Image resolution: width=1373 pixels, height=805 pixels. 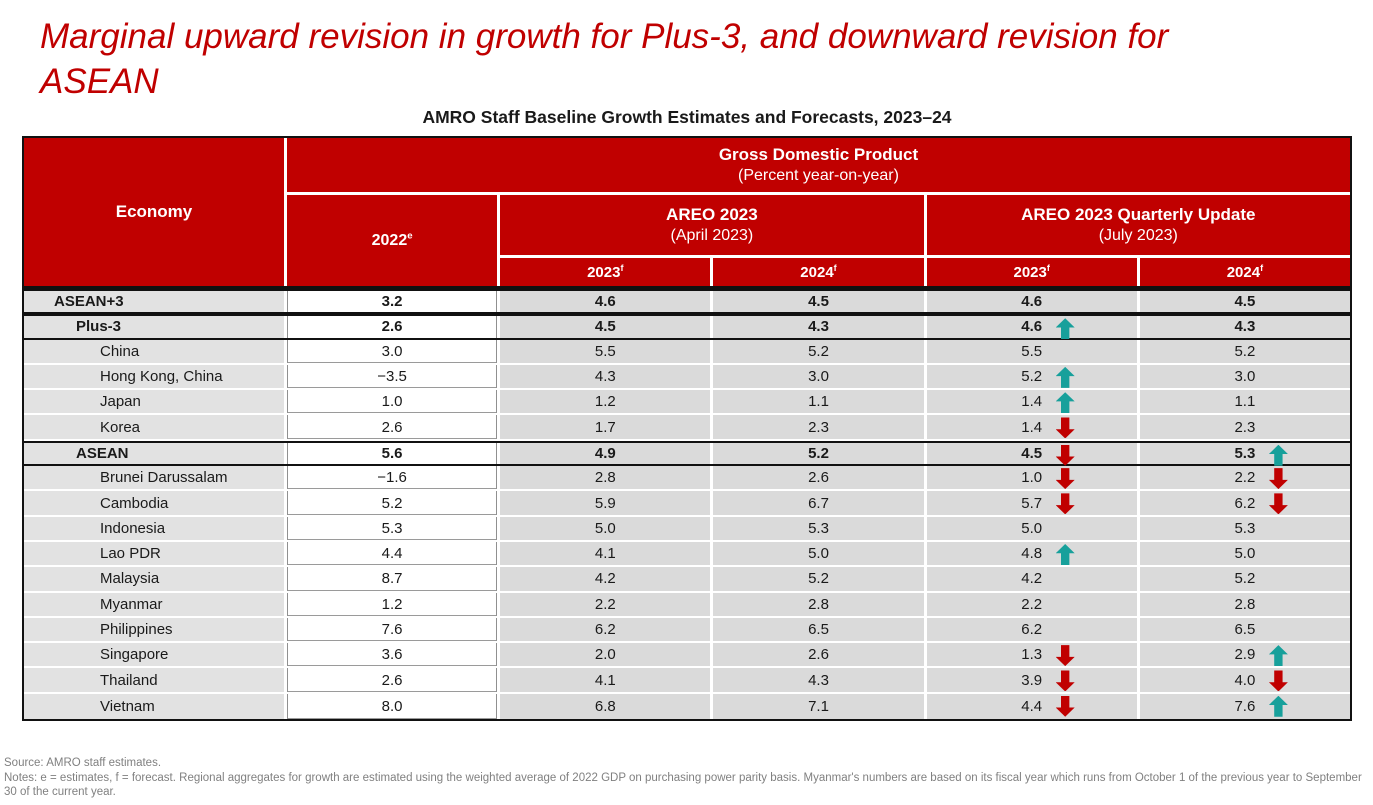 I want to click on areo-2023-value: 4.2, so click(x=605, y=579).